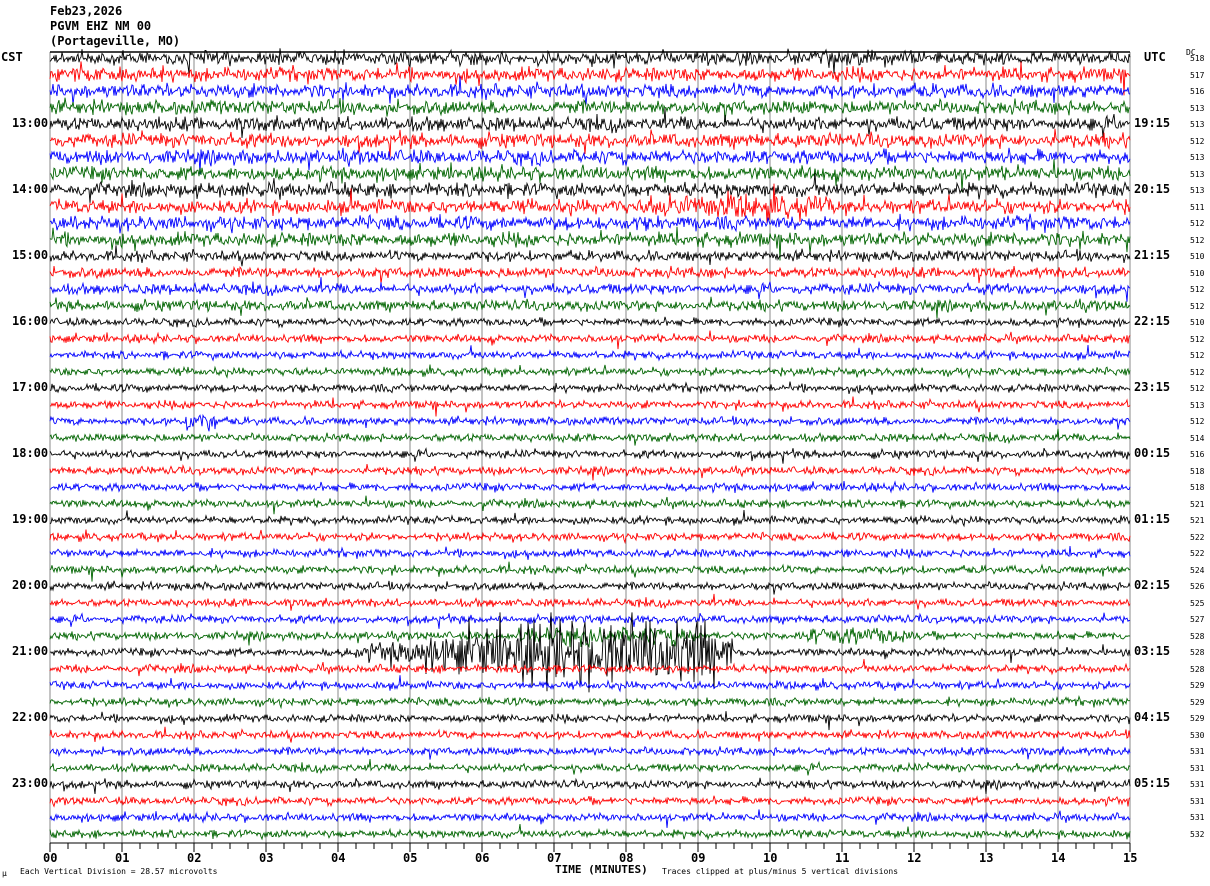 The width and height of the screenshot is (1210, 886). I want to click on dc-offset-label: 526, so click(1197, 587).